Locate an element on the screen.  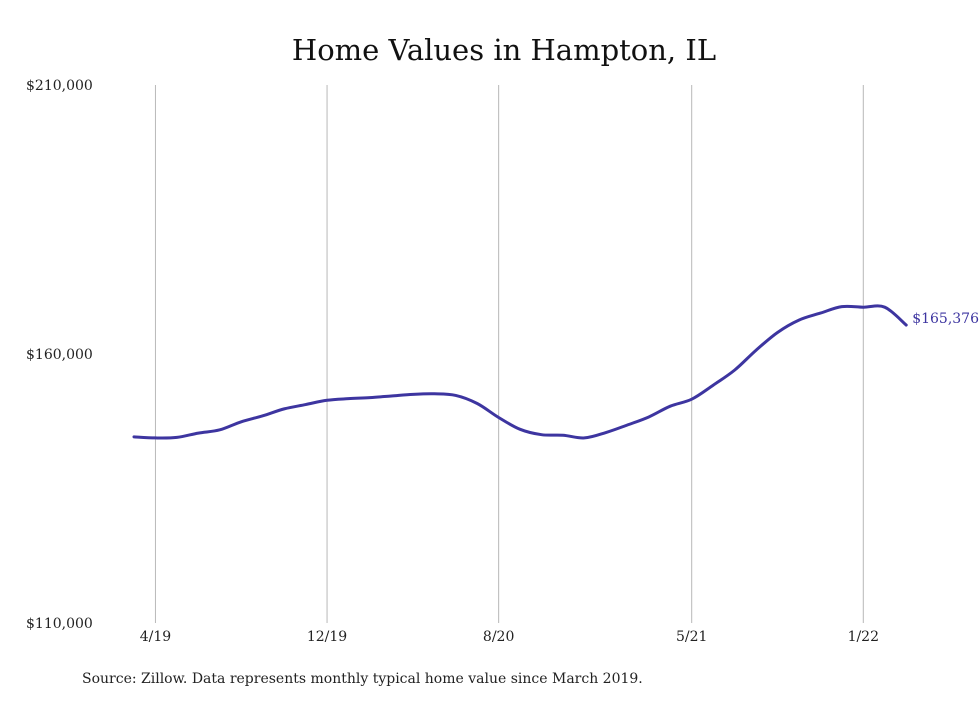
y-tick-label: $210,000 is located at coordinates (59, 86).